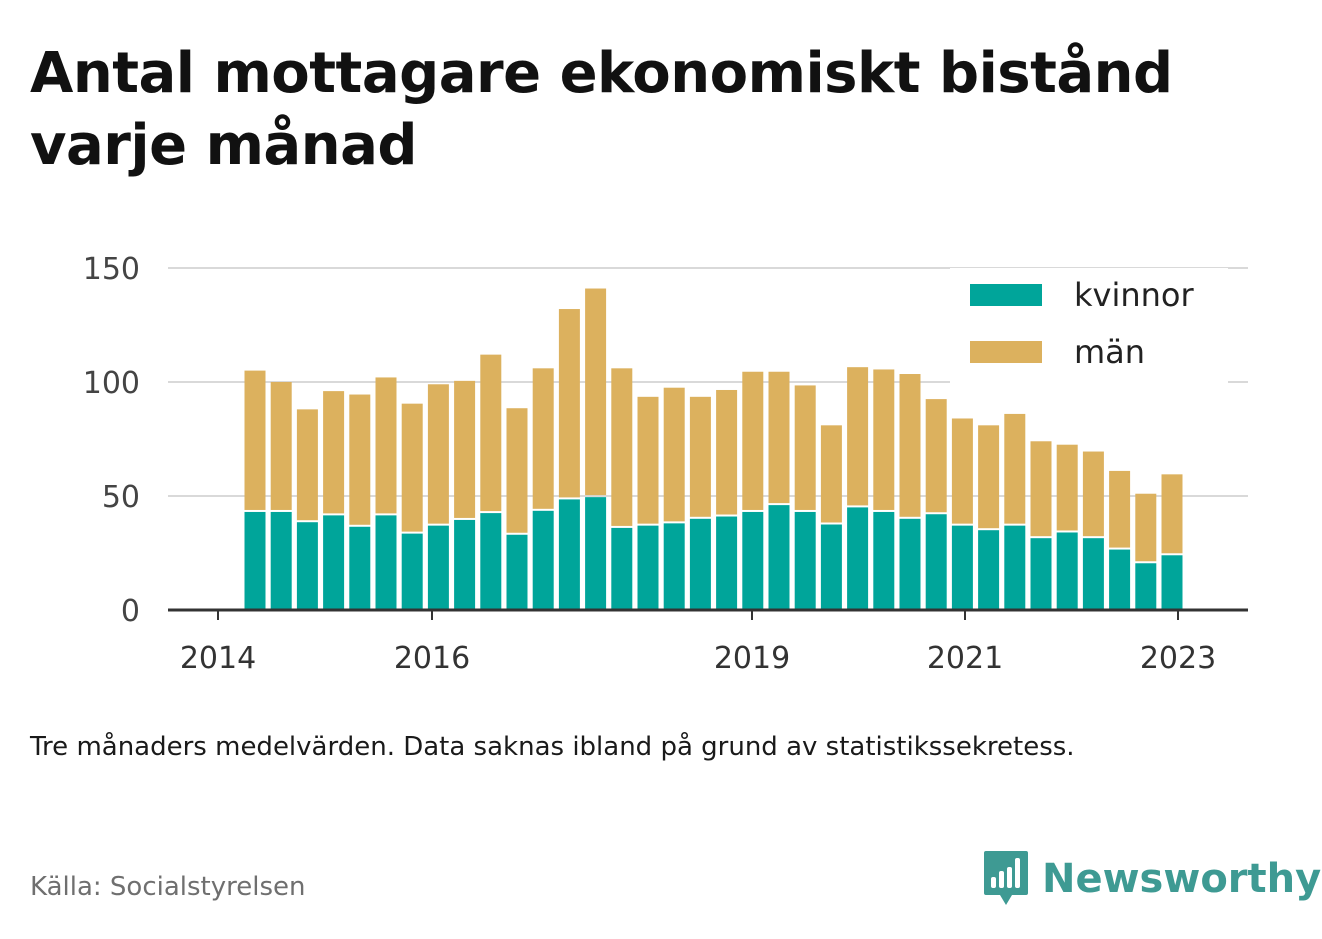  Describe the element at coordinates (432, 658) in the screenshot. I see `x-tick-label: 2016` at that location.